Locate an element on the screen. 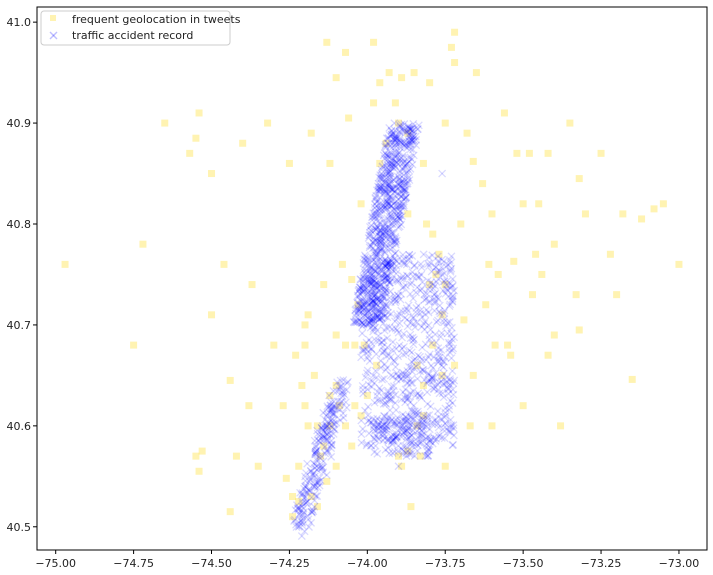  x-tick-label: −73.50 is located at coordinates (523, 563).